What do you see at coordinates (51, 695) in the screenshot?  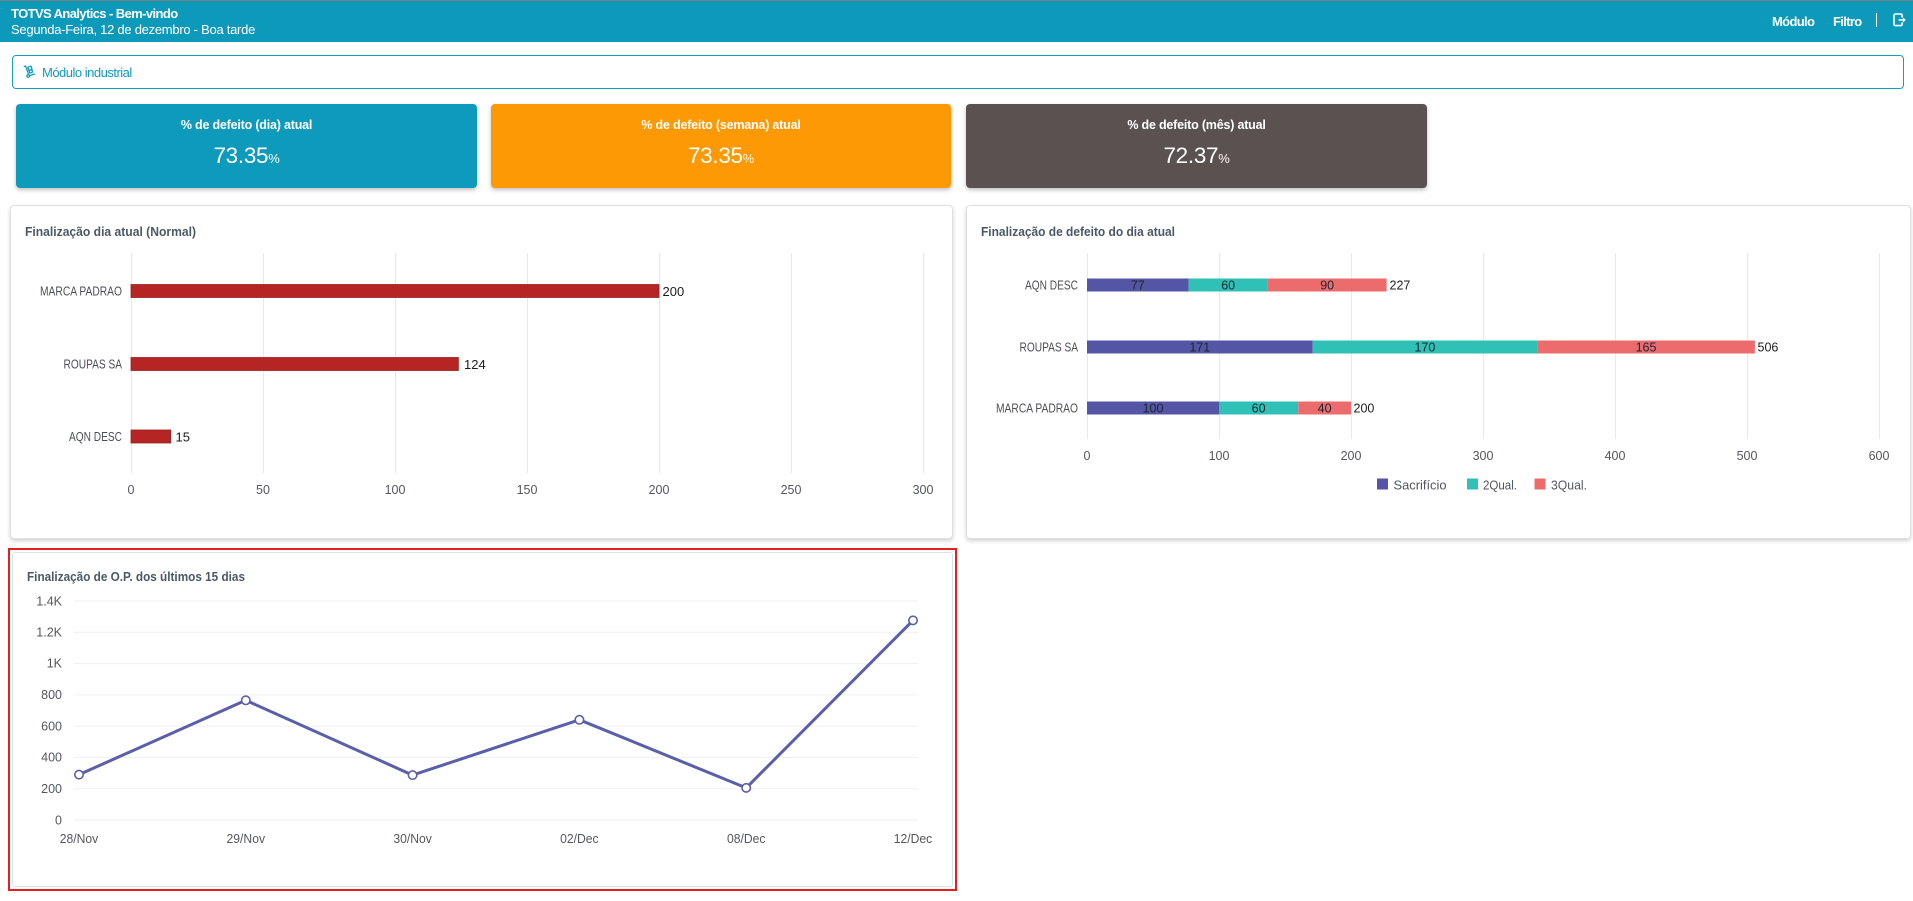 I see `svg-text: 800` at bounding box center [51, 695].